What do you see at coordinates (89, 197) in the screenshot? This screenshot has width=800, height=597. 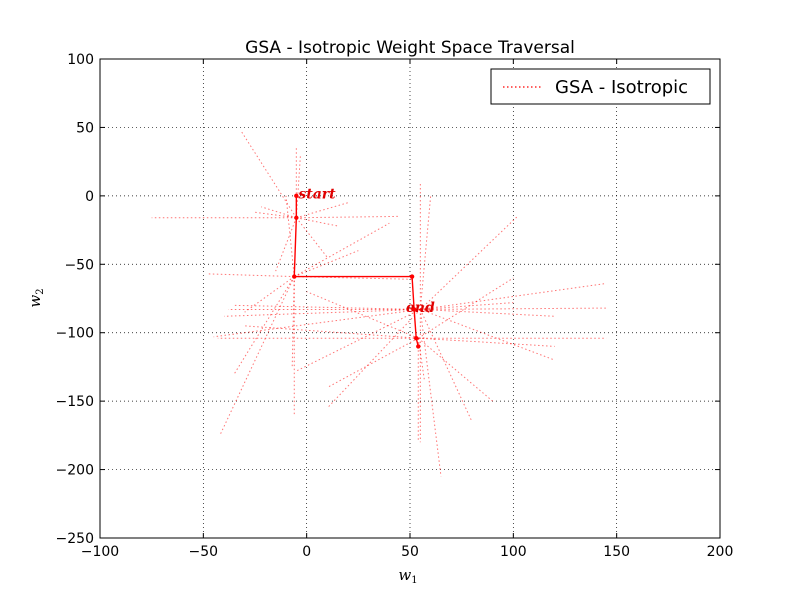 I see `y-tick-label: 0` at bounding box center [89, 197].